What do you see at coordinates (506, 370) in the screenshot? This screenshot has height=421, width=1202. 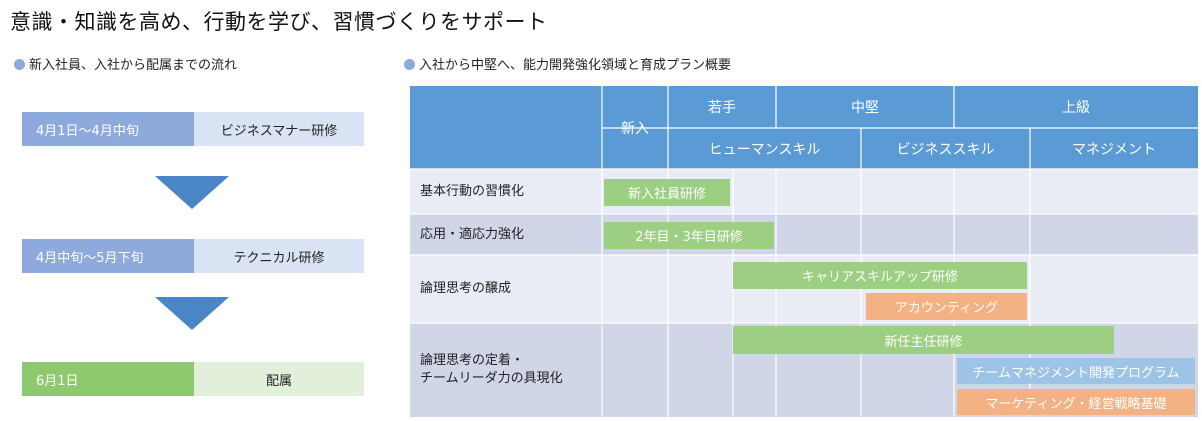 I see `row-label-multiline: 論理思考の定着・ チームリーダ力の具現化` at bounding box center [506, 370].